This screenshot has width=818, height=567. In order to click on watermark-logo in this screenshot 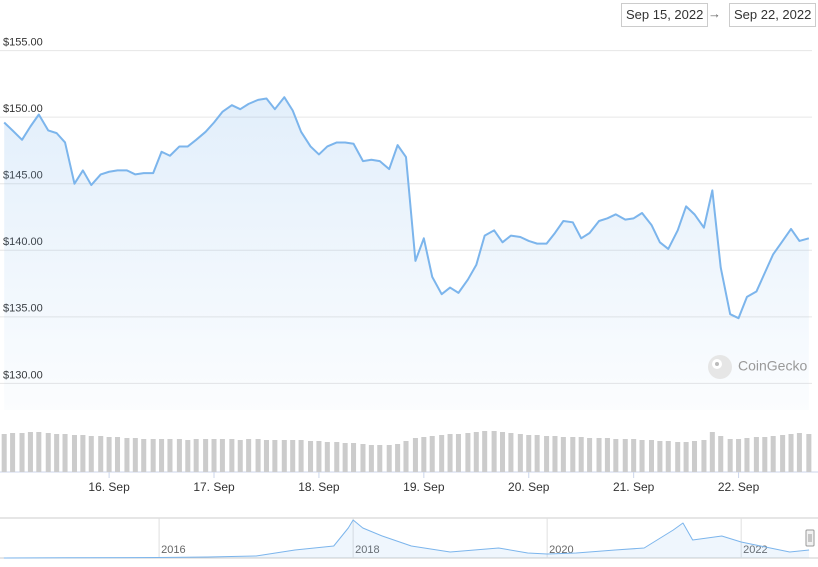, I will do `click(720, 367)`.